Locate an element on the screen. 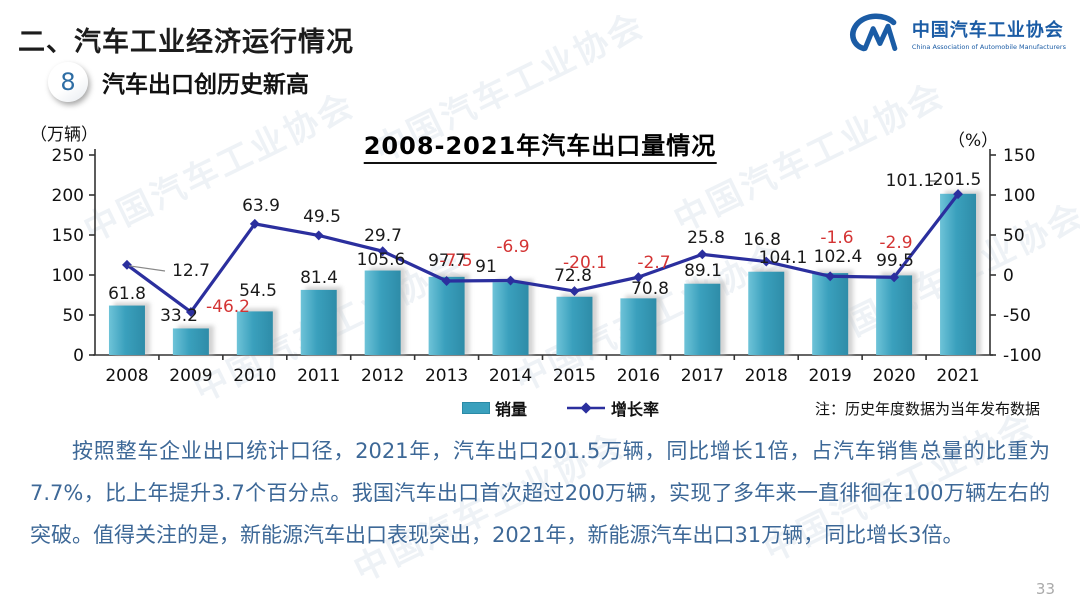 The width and height of the screenshot is (1080, 604). section-number-badge: 8 is located at coordinates (68, 82).